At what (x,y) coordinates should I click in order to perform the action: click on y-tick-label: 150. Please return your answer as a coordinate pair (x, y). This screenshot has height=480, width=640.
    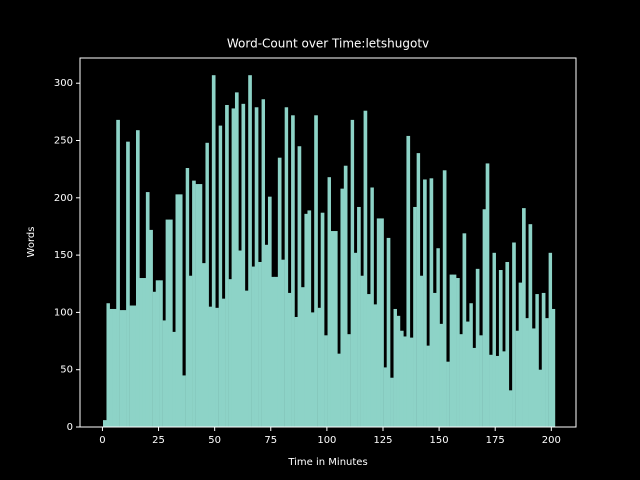
    Looking at the image, I should click on (63, 255).